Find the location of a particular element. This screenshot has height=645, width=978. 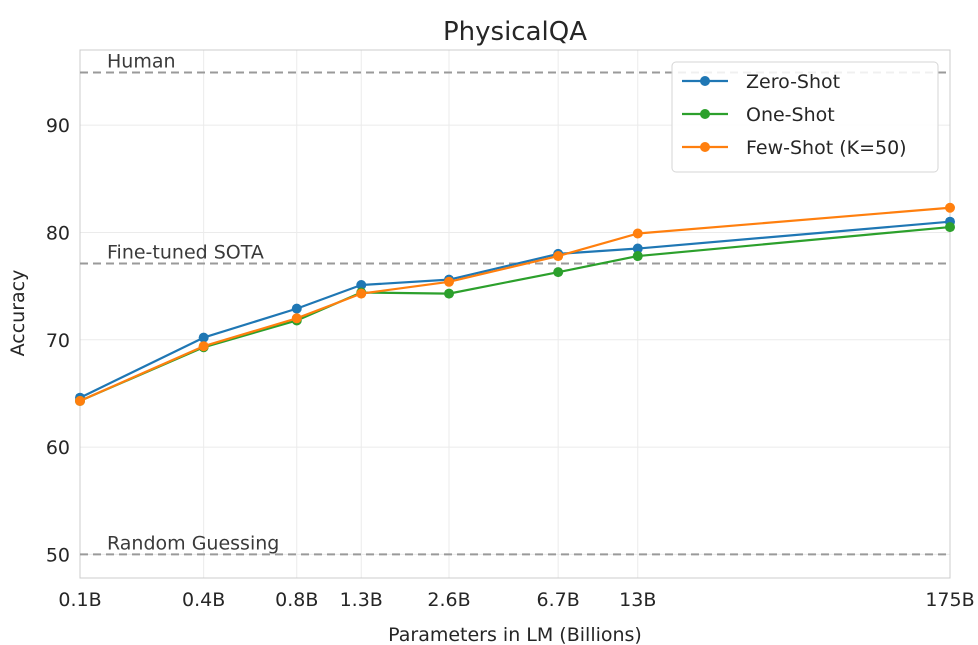

y-tick-label: 60 is located at coordinates (58, 448).